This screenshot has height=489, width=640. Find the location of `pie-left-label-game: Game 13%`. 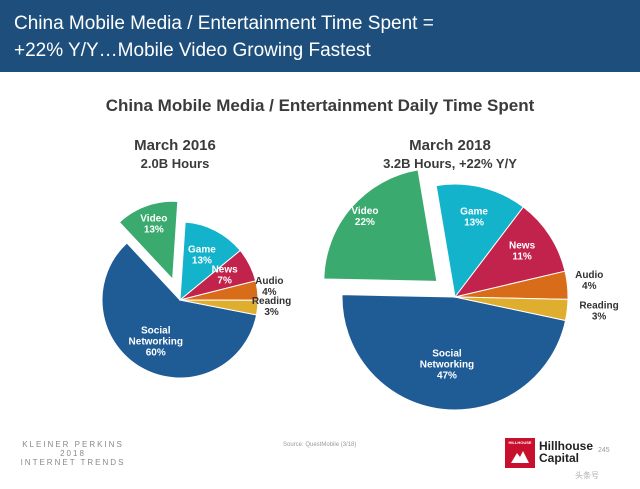

pie-left-label-game: Game 13% is located at coordinates (202, 255).